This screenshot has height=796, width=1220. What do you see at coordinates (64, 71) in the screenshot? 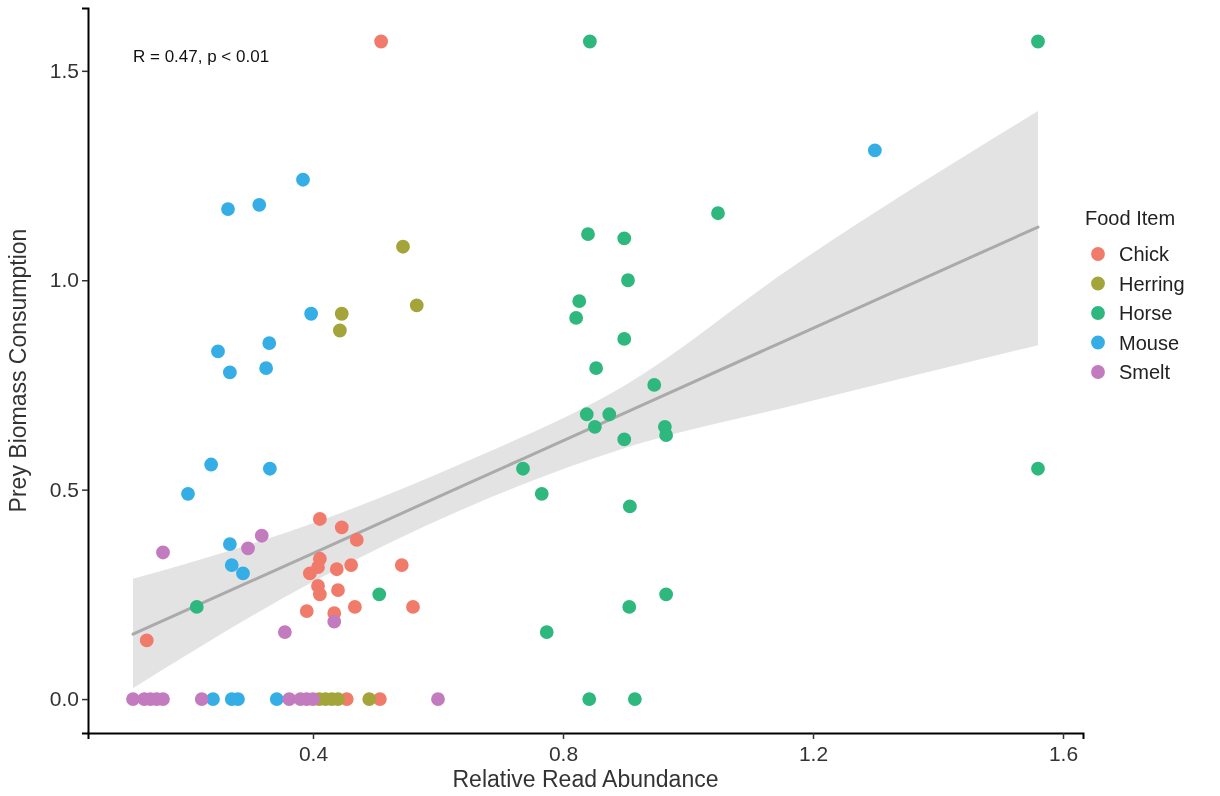
I see `y-tick-label: 1.5` at bounding box center [64, 71].